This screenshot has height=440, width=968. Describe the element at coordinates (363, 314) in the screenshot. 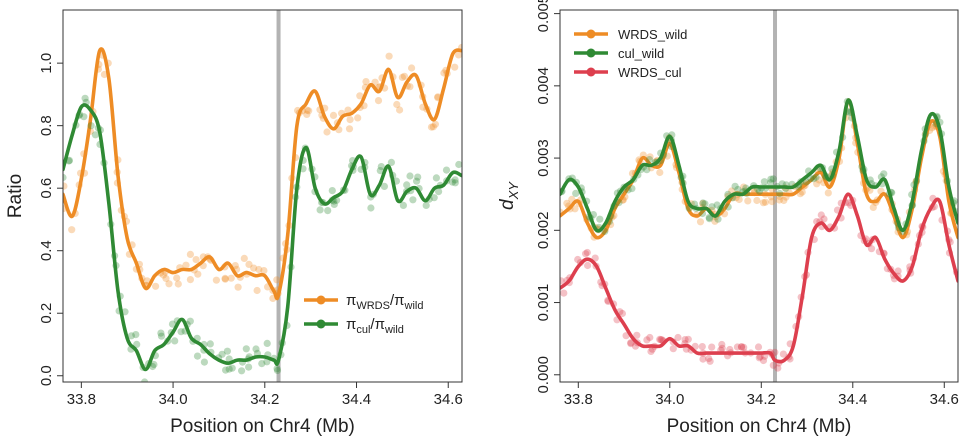

I see `legend: πWRDS/πwild πcul/πwild` at that location.